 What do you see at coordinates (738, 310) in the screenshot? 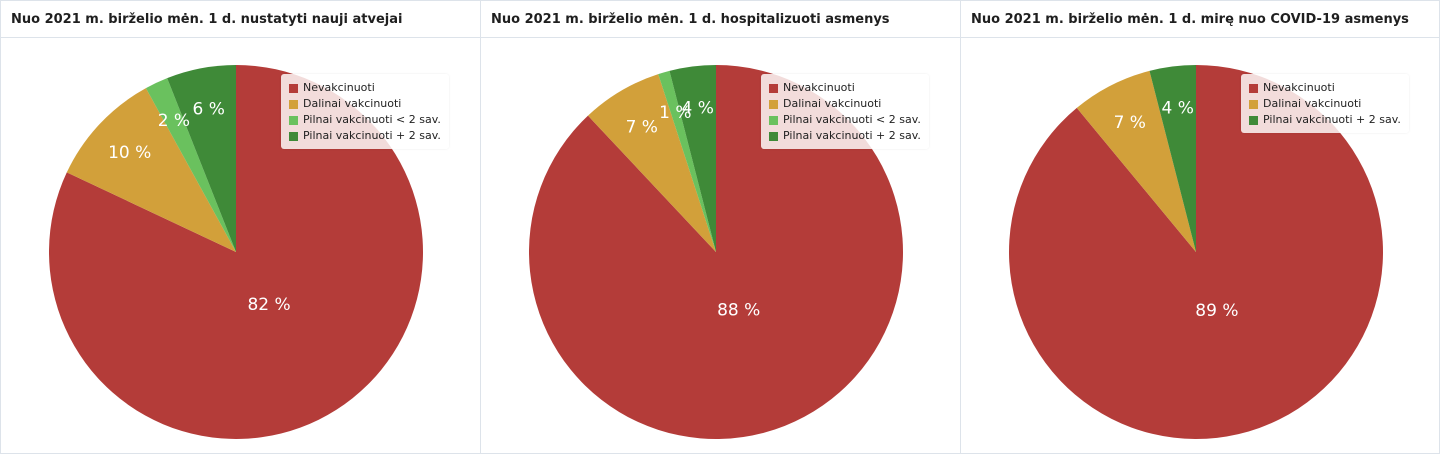
I see `slice-label-nevakcinuoti: 88 %` at bounding box center [738, 310].